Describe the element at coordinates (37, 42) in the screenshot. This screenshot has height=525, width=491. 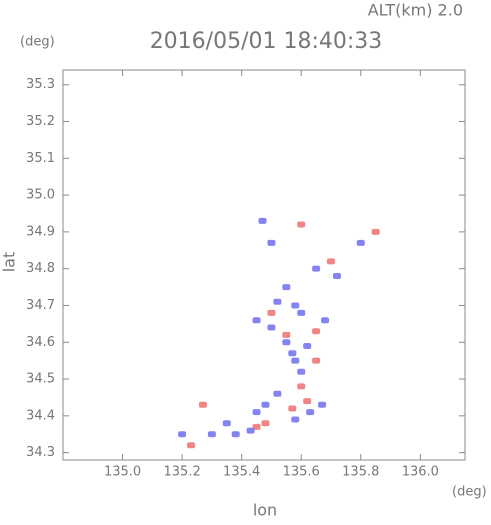
I see `y-unit: (deg)` at that location.